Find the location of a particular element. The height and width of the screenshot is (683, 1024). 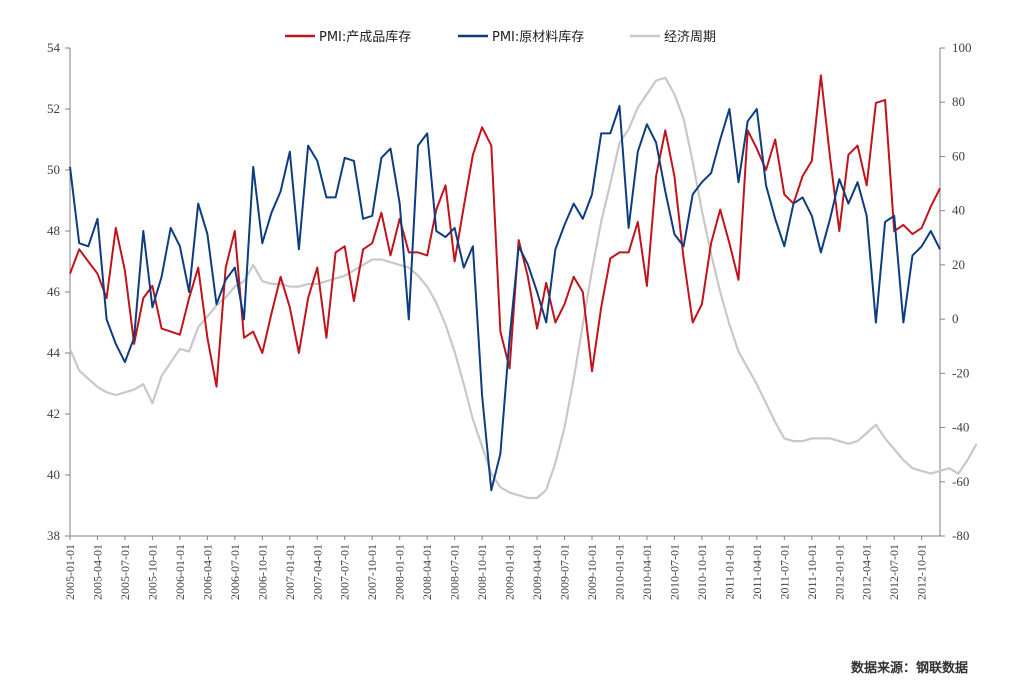

x-tick-label: 2005-10-01 is located at coordinates (152, 572).